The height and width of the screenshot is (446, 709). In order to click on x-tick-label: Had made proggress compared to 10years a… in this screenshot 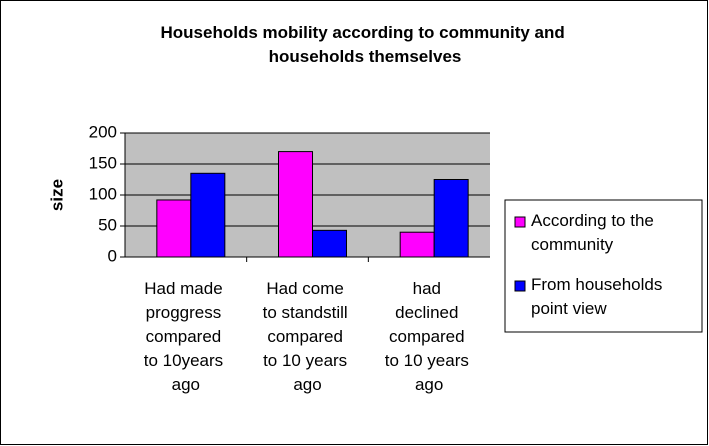, I will do `click(186, 336)`.